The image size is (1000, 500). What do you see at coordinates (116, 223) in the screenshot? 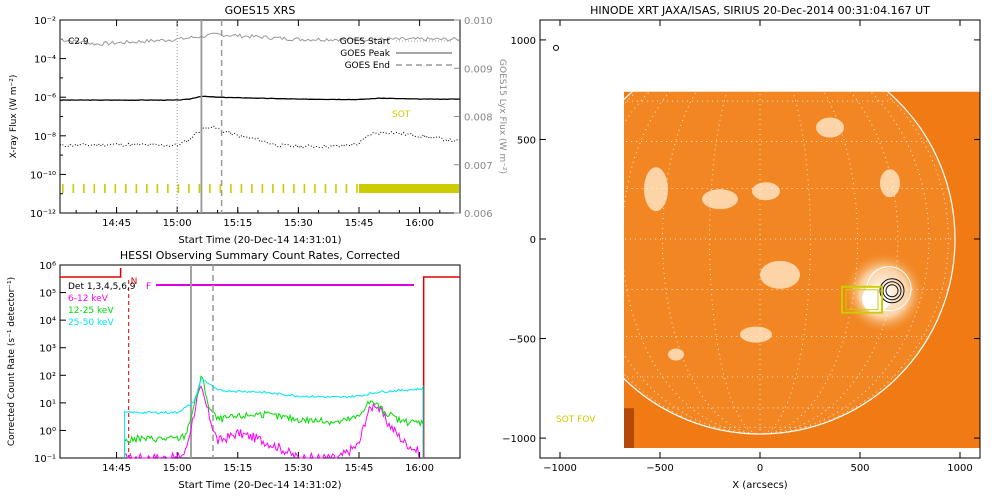
I see `goes-x-tick-label: 14:45` at bounding box center [116, 223].